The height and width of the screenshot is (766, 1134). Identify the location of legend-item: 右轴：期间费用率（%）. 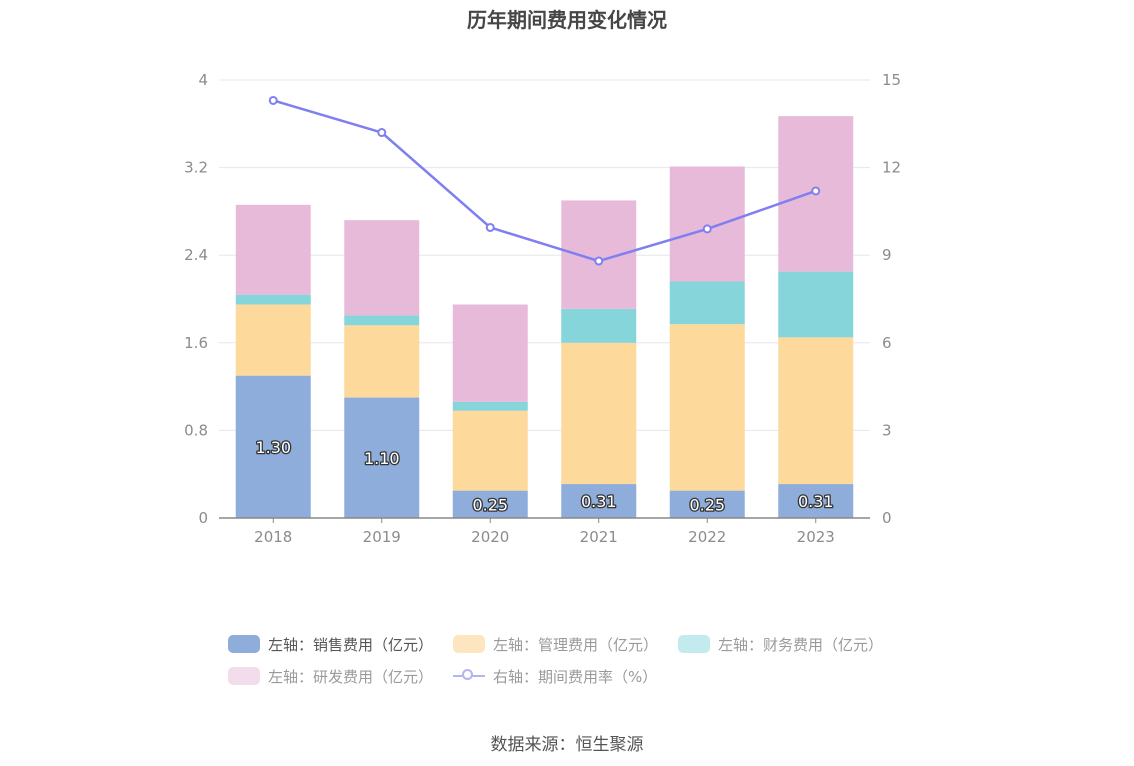
(555, 676).